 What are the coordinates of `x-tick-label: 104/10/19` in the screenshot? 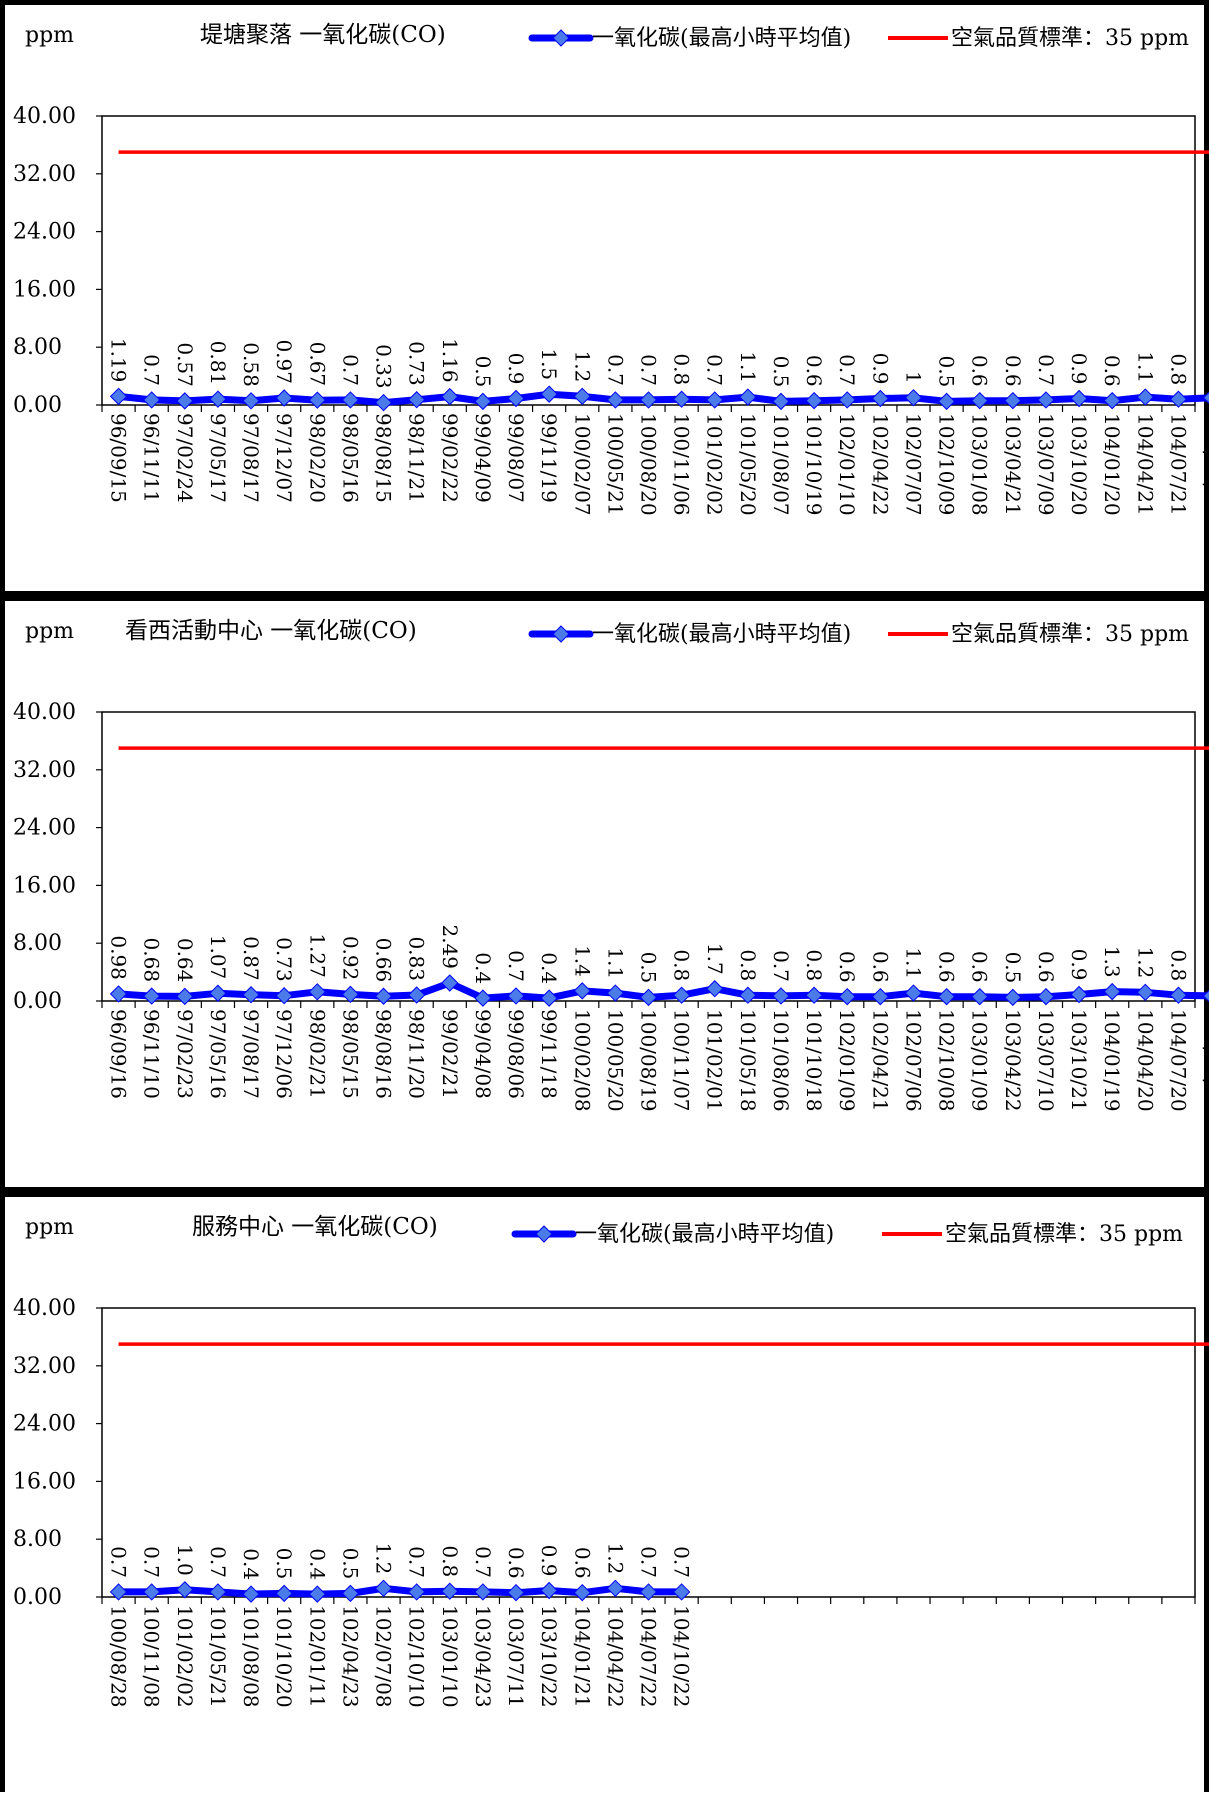 It's located at (1204, 1060).